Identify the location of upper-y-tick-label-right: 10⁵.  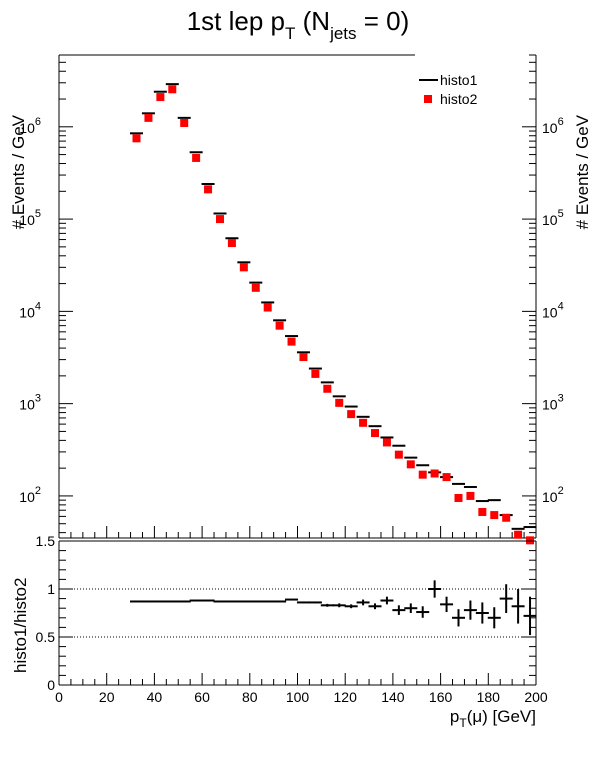
(553, 218).